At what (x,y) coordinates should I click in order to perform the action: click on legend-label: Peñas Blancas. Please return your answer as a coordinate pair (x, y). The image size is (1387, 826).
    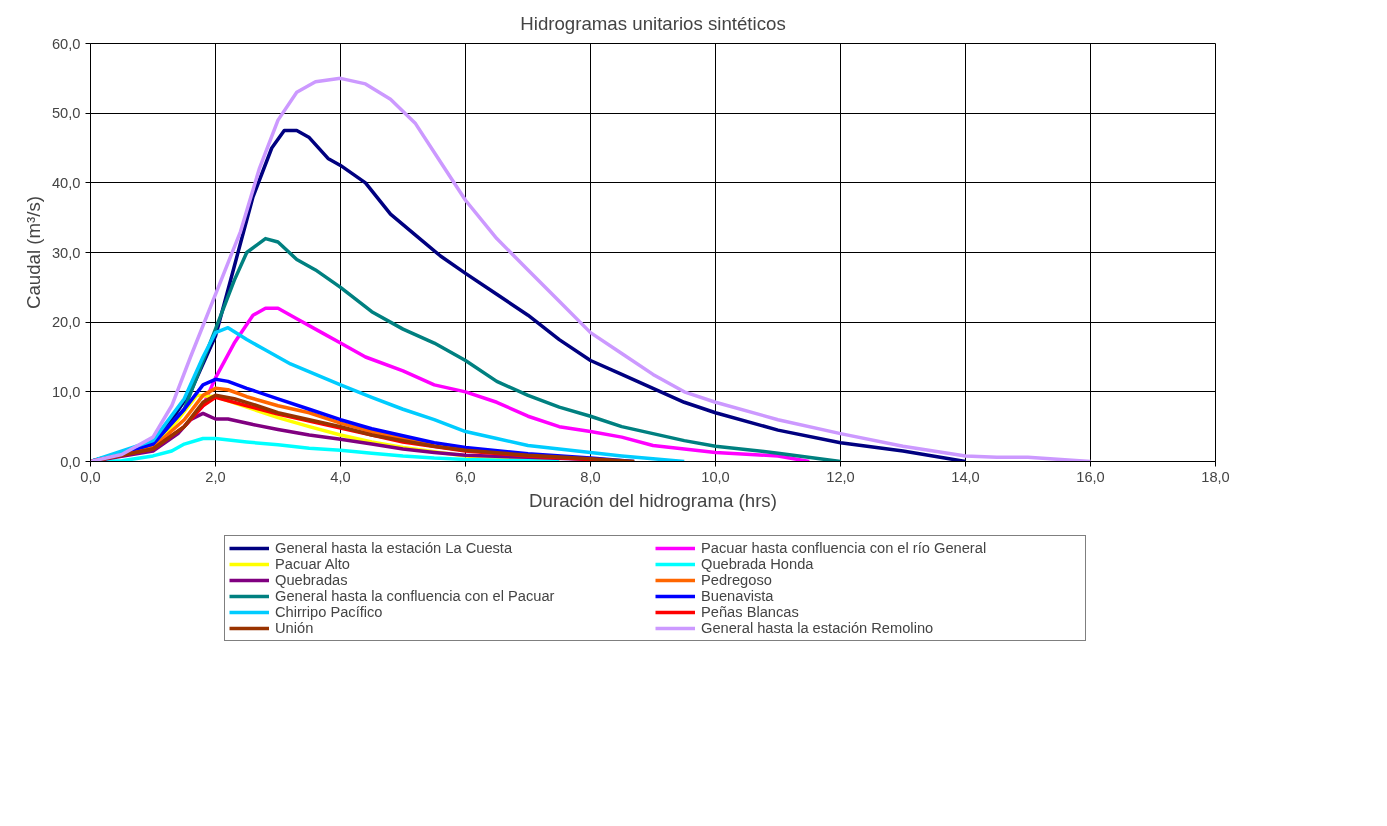
    Looking at the image, I should click on (750, 612).